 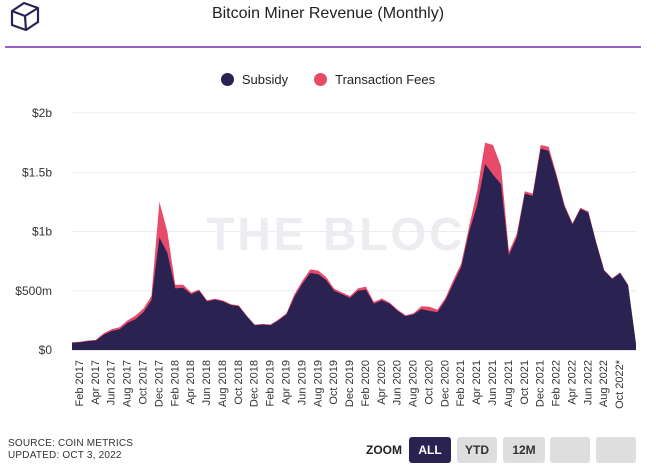 What do you see at coordinates (239, 382) in the screenshot?
I see `x-tick-label: Oct 2018` at bounding box center [239, 382].